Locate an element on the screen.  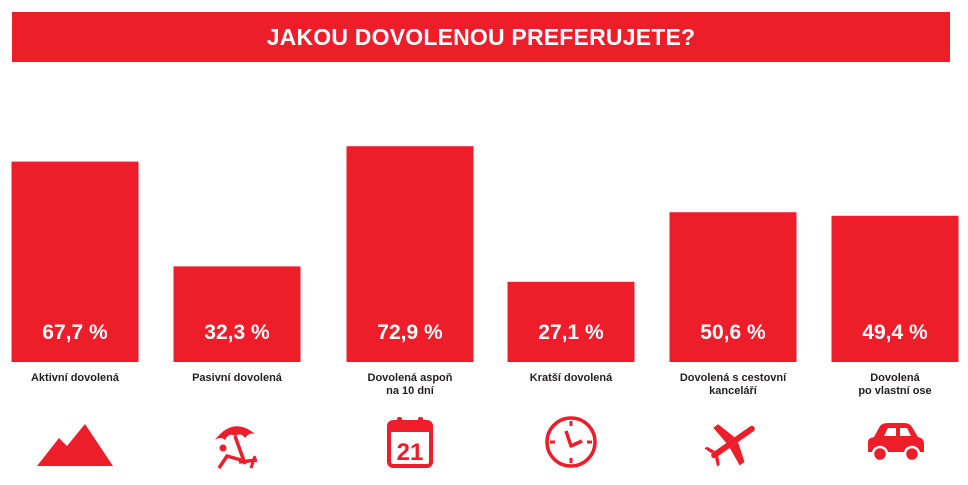
value-label-3: 72,9 % is located at coordinates (410, 332).